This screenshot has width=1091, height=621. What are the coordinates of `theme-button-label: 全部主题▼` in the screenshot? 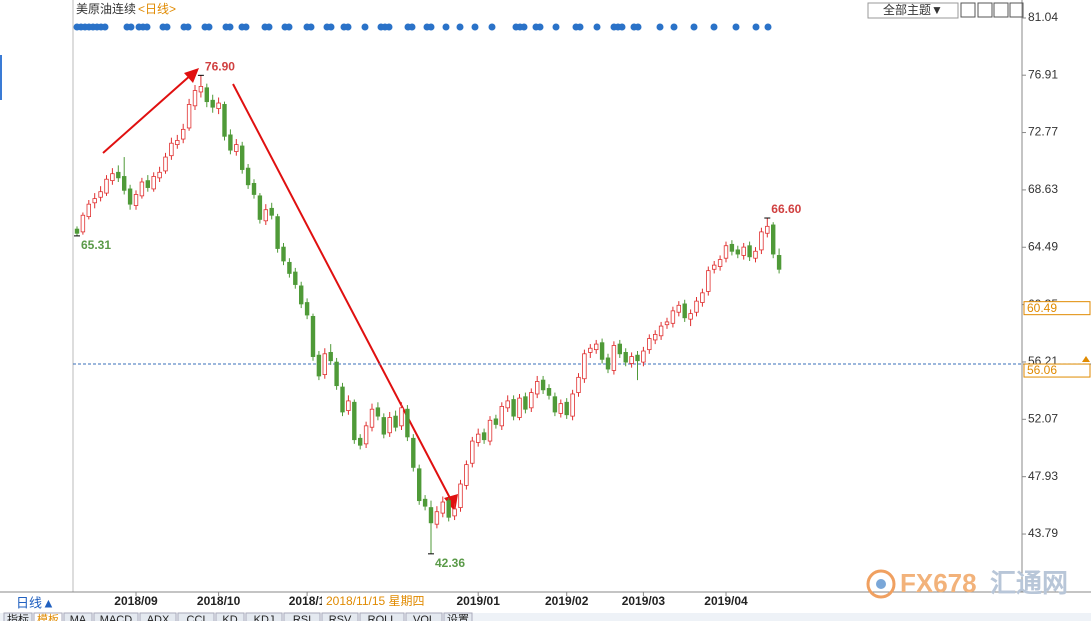 It's located at (913, 9).